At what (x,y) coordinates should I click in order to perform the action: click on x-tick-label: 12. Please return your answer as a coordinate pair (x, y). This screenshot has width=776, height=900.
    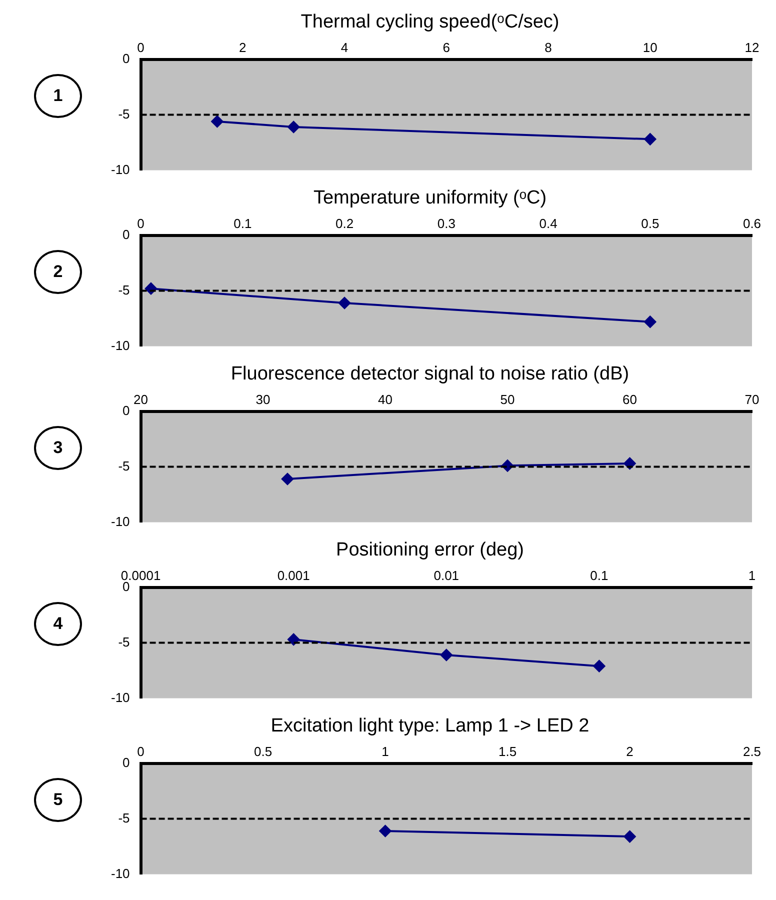
    Looking at the image, I should click on (752, 48).